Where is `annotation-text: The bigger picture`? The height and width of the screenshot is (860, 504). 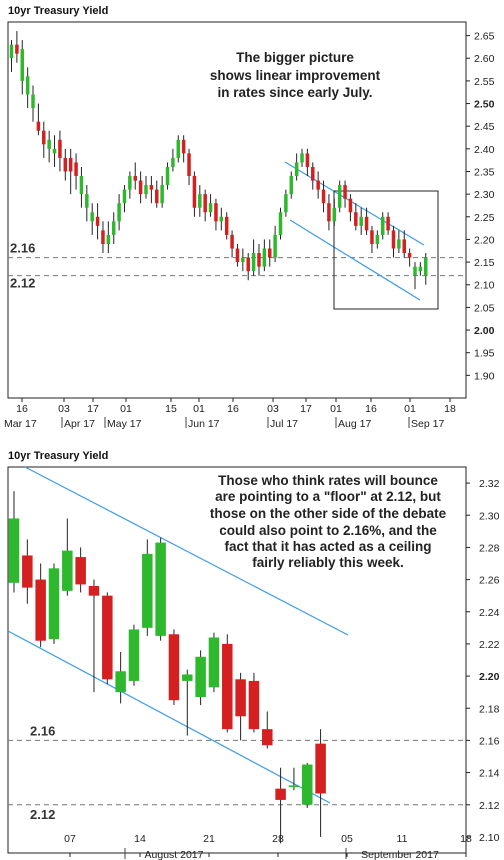
annotation-text: The bigger picture is located at coordinates (295, 57).